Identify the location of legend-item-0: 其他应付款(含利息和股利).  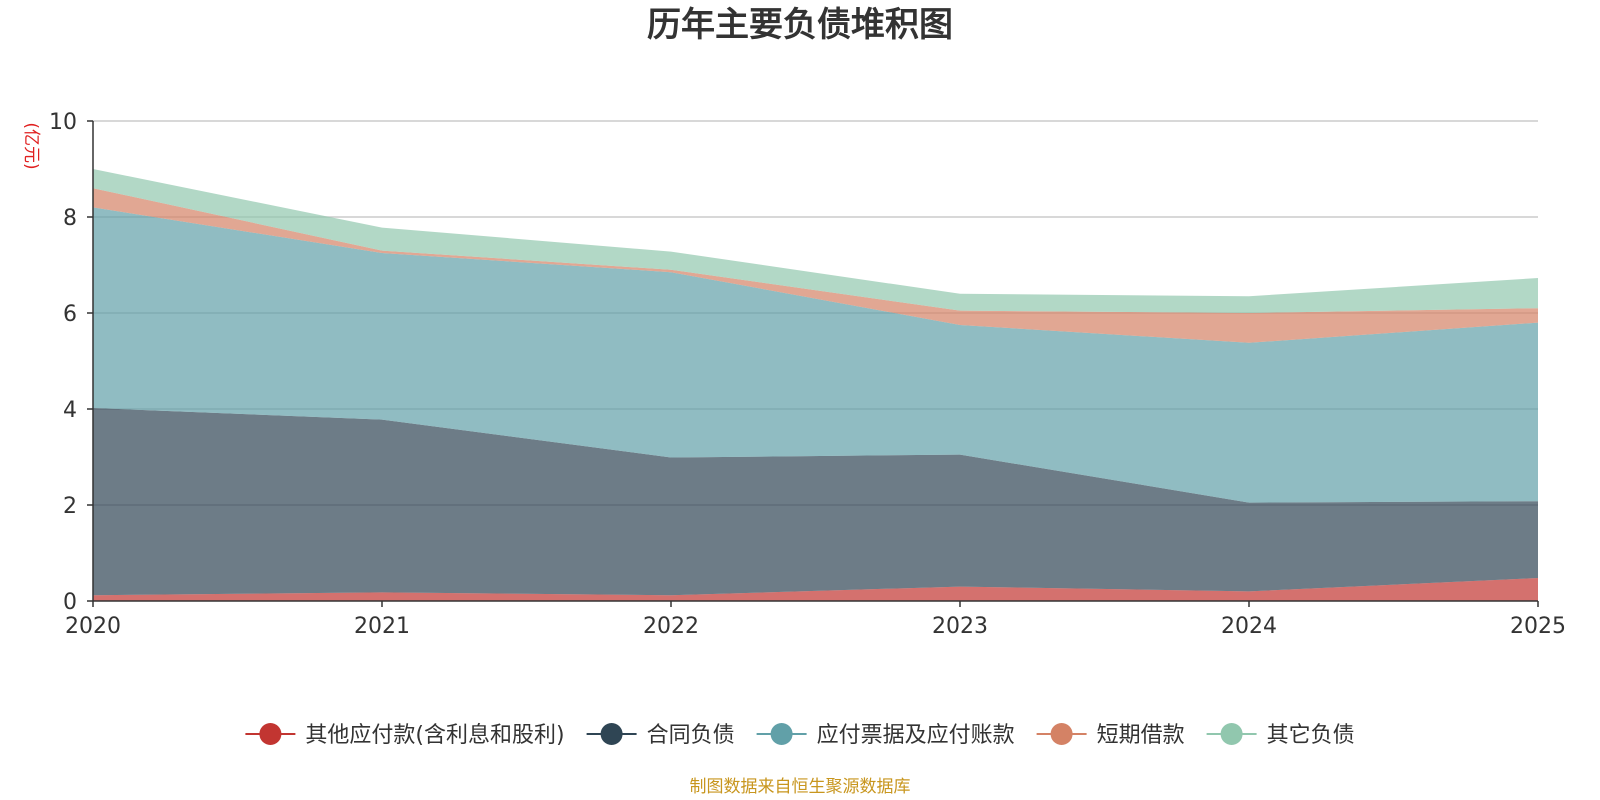
(405, 735).